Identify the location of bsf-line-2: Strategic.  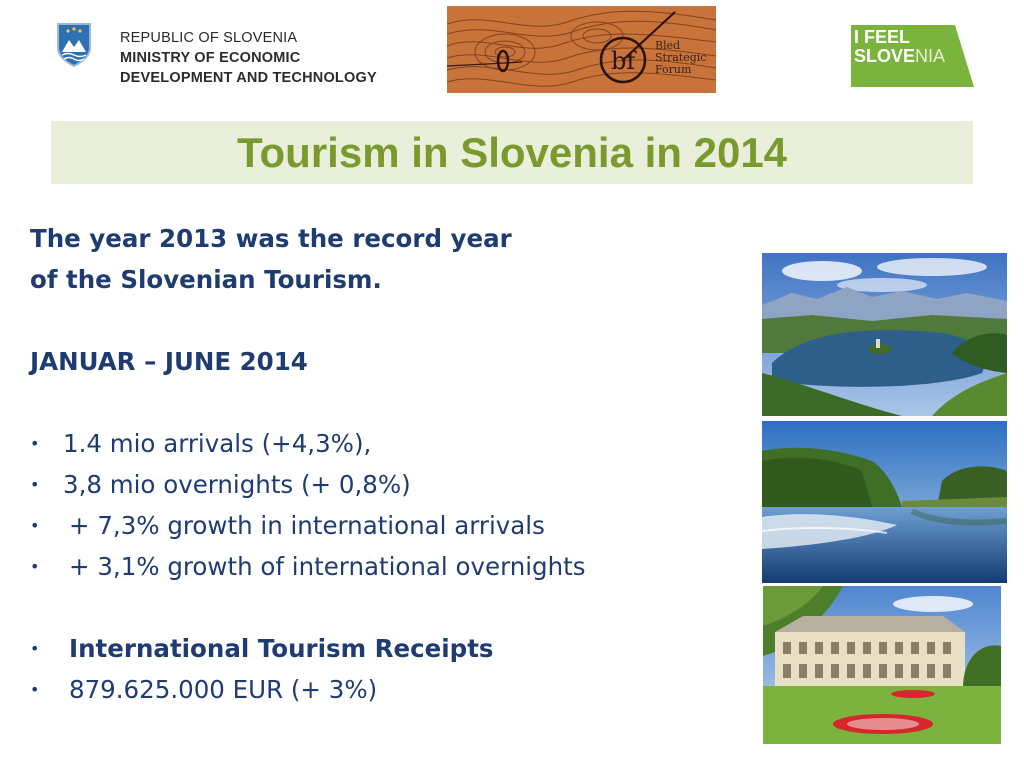
(681, 57).